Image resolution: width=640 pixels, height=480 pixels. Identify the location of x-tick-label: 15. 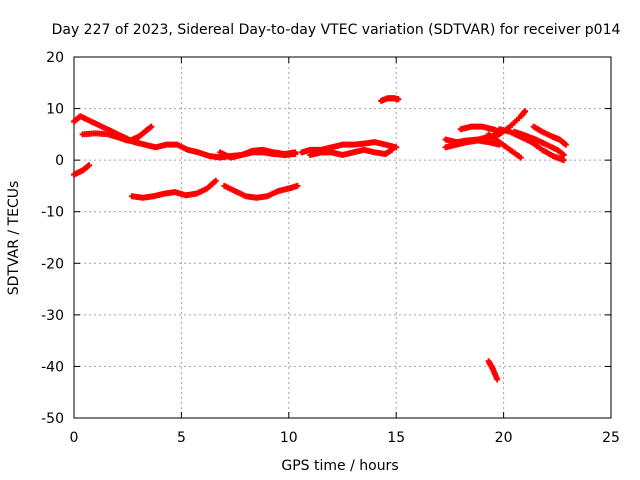
(396, 438).